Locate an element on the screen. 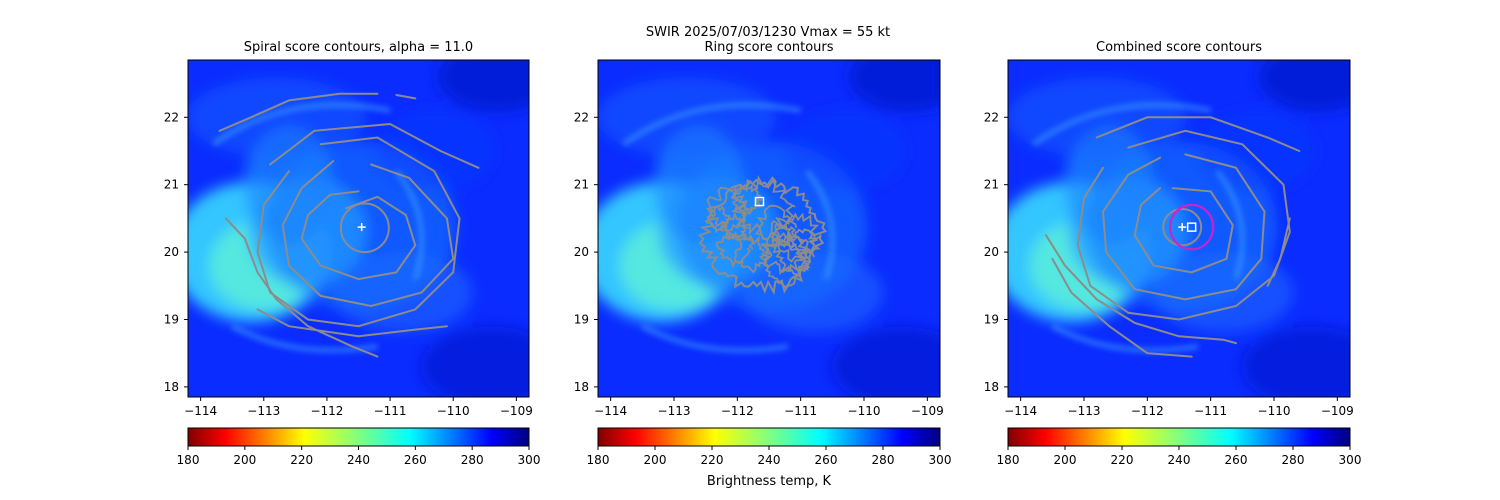  center-plus-marker is located at coordinates (361, 227).